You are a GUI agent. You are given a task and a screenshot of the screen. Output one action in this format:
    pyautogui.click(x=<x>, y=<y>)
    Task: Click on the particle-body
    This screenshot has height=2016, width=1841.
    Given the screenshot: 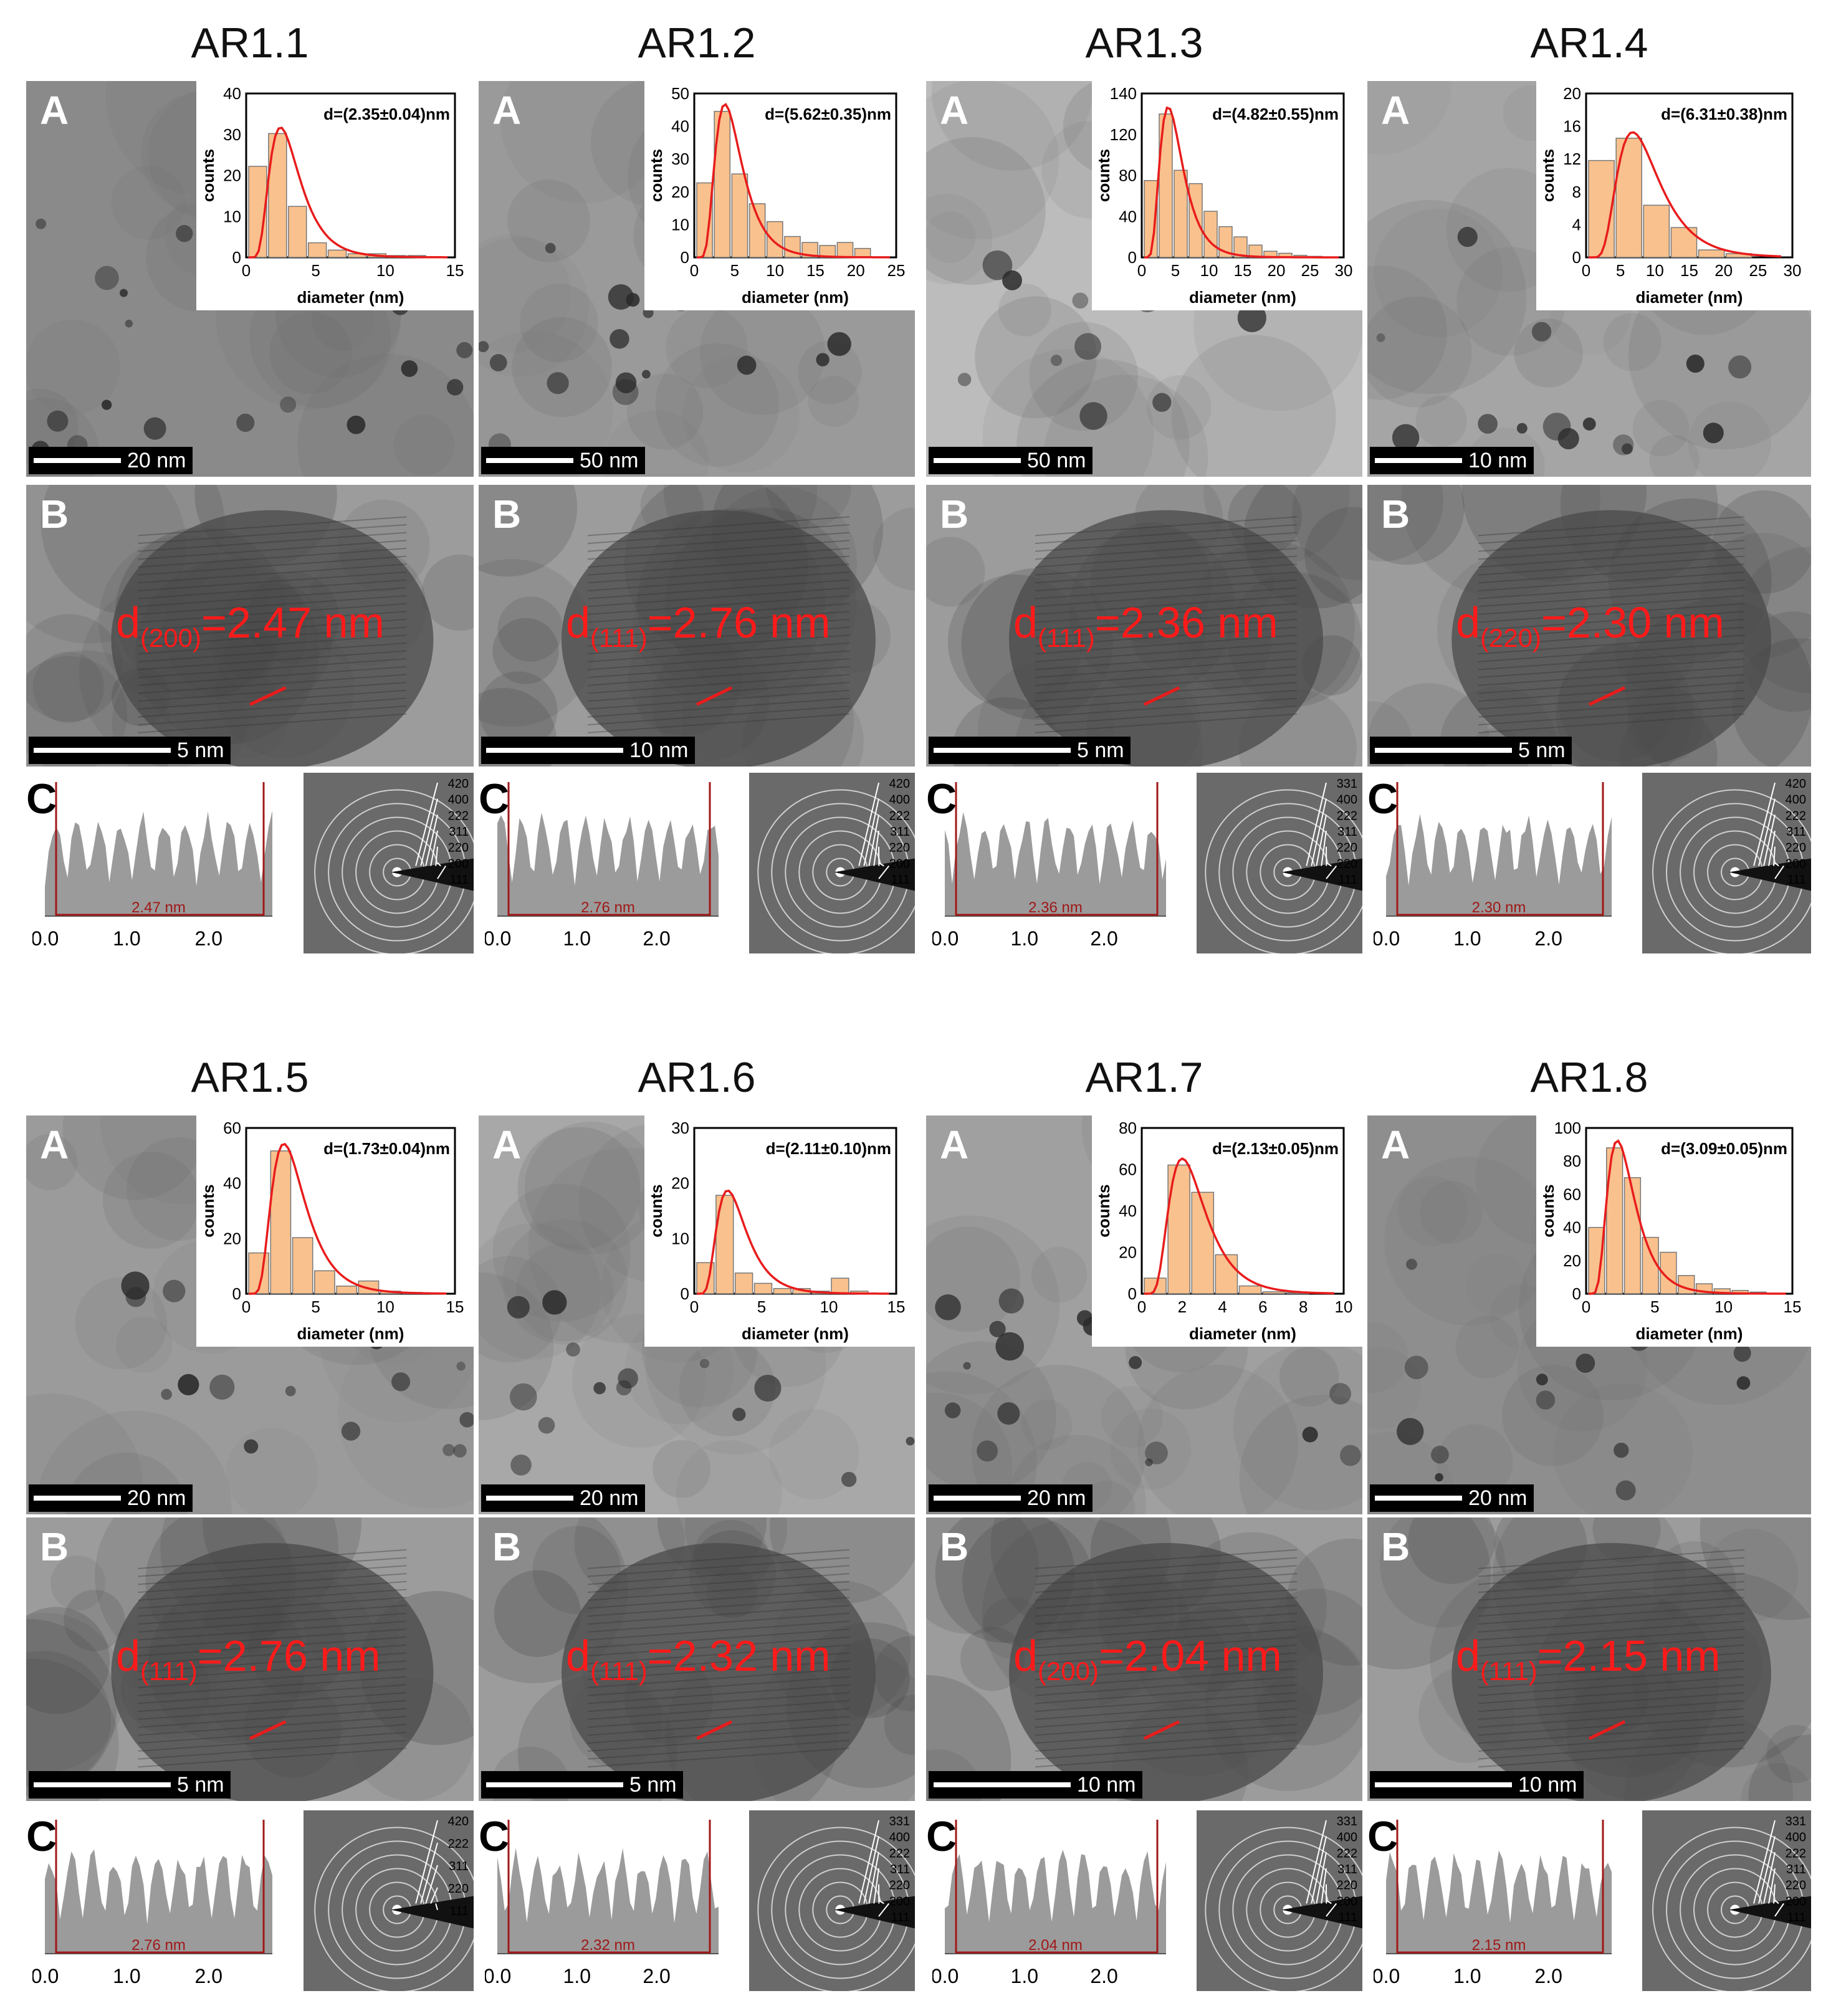 What is the action you would take?
    pyautogui.click(x=1611, y=1672)
    